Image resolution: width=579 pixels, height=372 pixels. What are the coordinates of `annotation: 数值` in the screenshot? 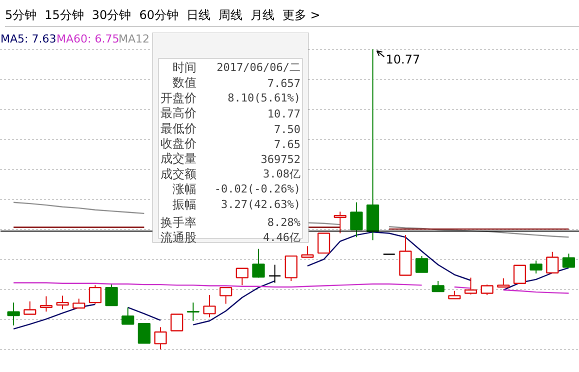 It's located at (184, 83).